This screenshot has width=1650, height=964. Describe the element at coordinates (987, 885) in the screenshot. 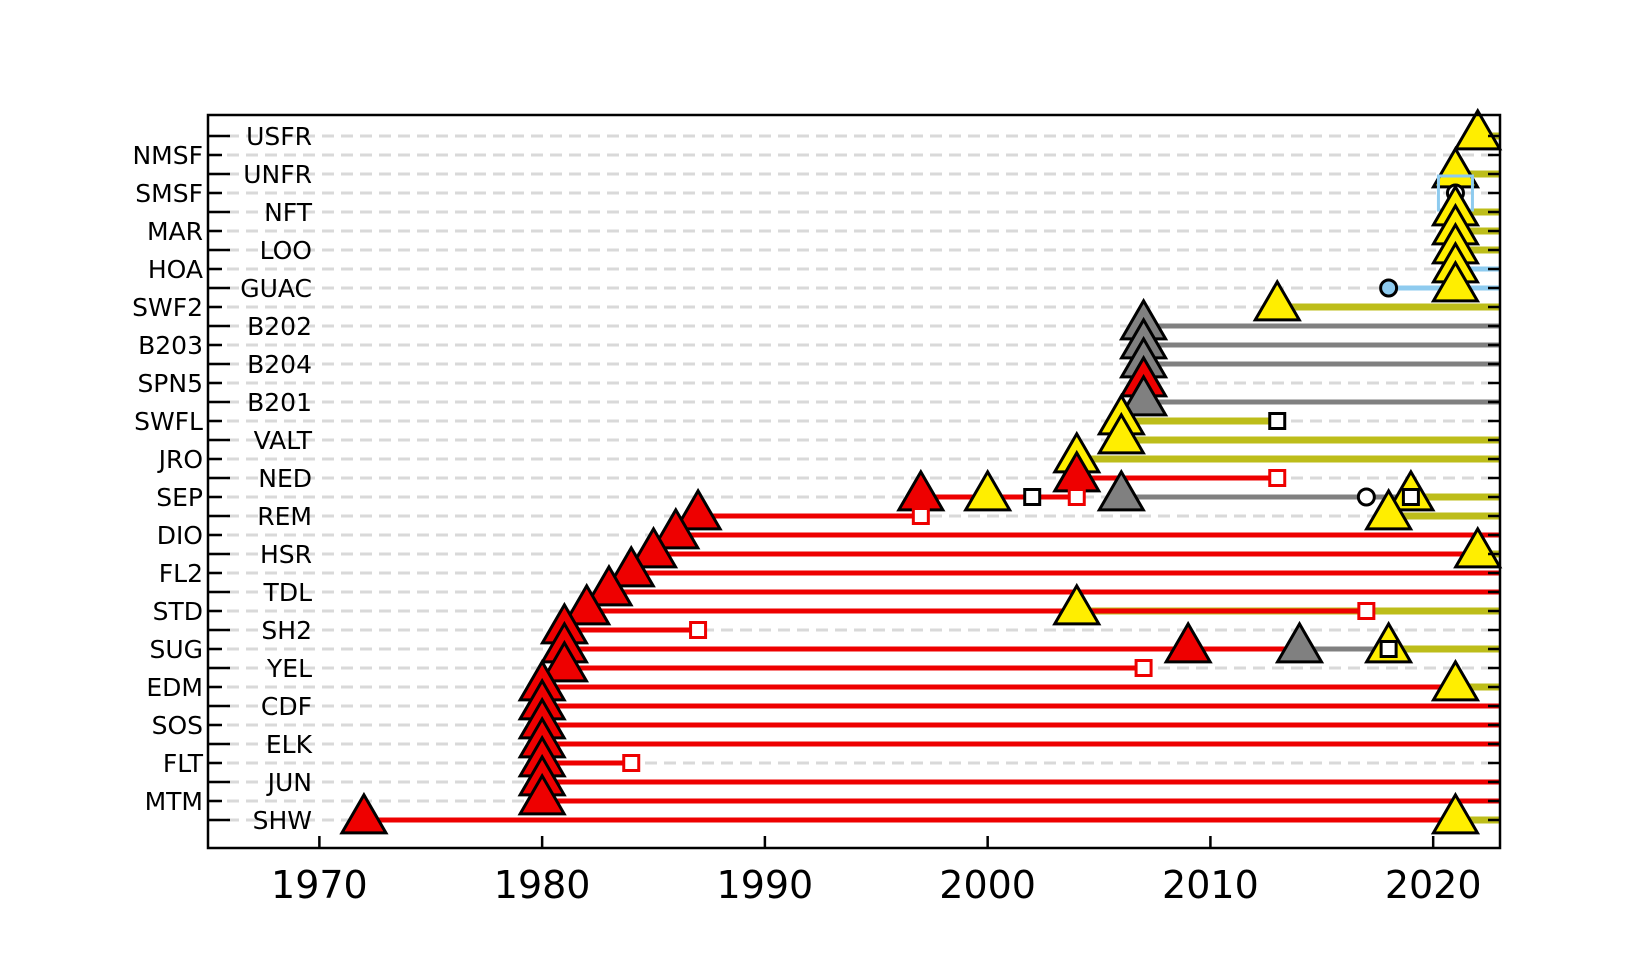

I see `x-tick-label: 2000` at that location.